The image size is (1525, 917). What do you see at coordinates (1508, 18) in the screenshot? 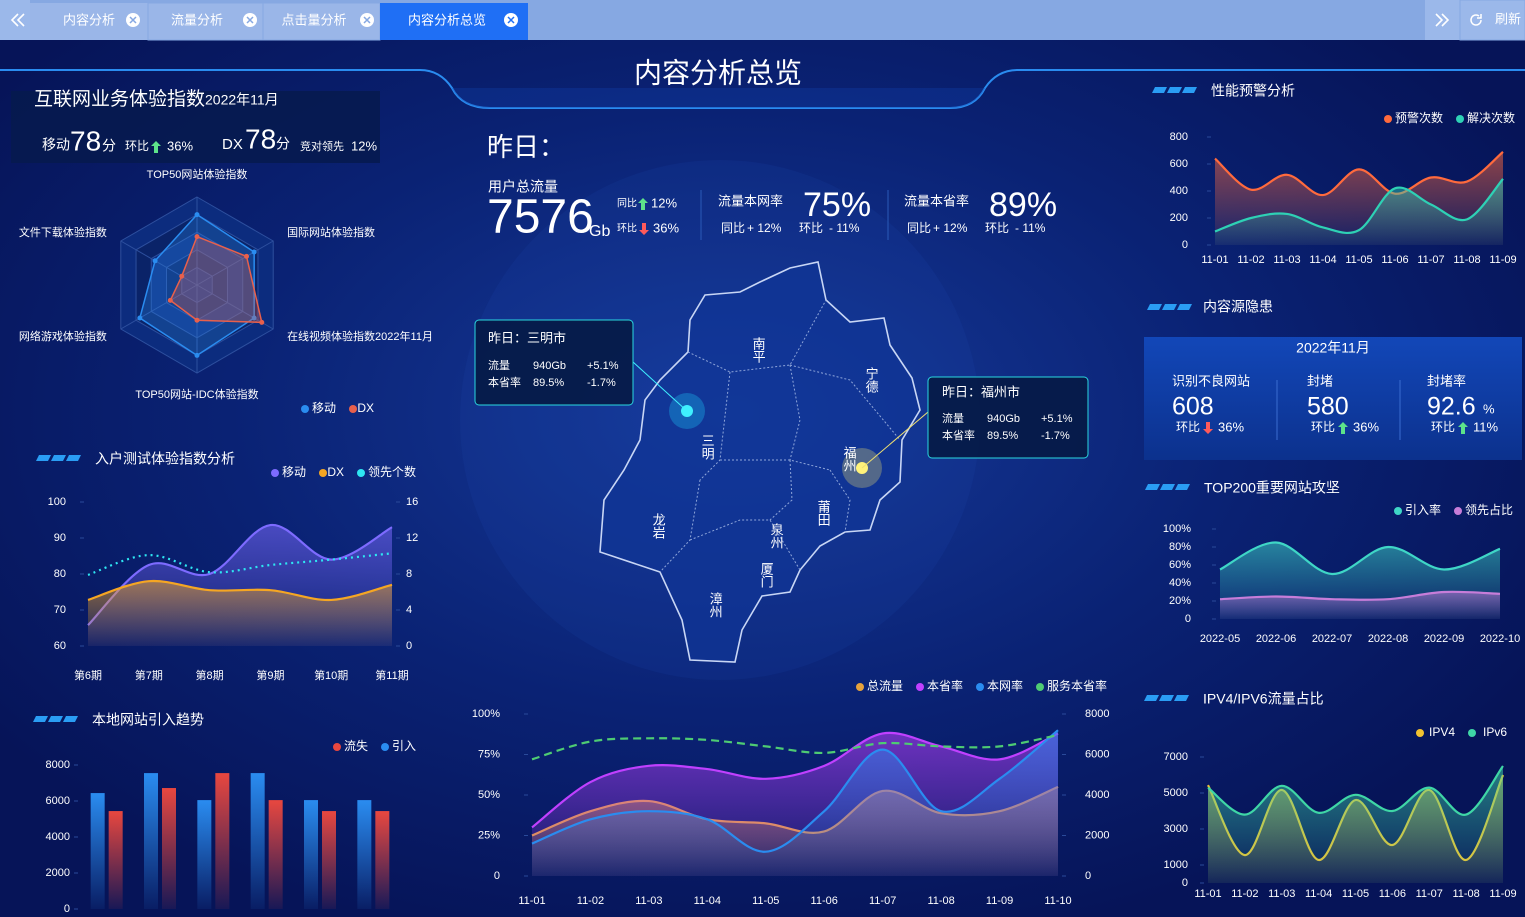
I see `refresh-label: 刷新` at bounding box center [1508, 18].